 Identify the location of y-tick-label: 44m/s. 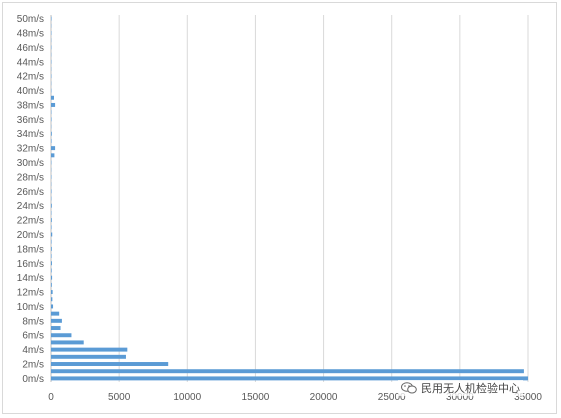
(30, 62).